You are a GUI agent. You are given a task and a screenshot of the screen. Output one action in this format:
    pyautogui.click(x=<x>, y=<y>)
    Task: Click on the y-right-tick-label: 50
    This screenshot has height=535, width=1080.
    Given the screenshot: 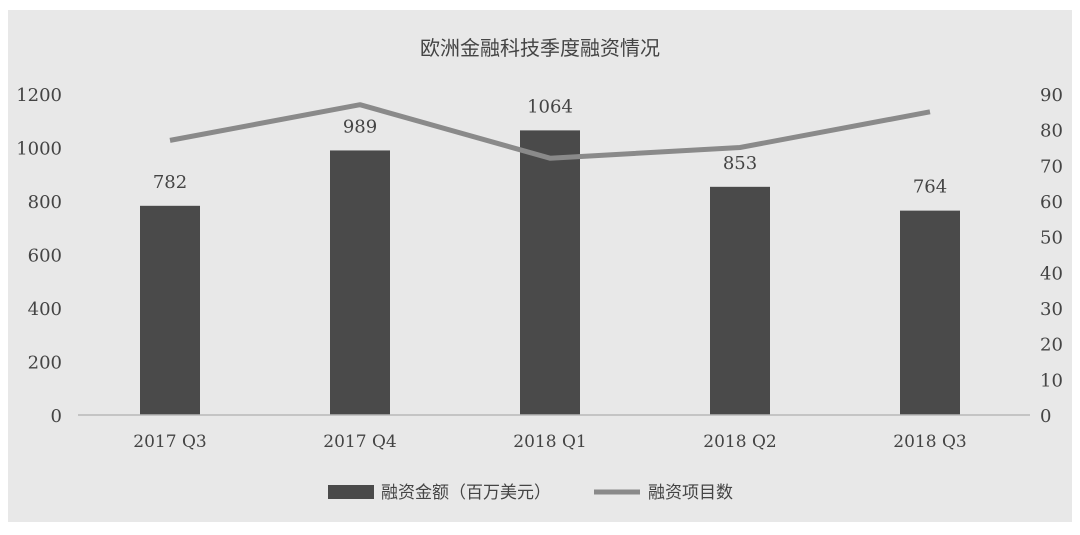 What is the action you would take?
    pyautogui.click(x=1051, y=238)
    